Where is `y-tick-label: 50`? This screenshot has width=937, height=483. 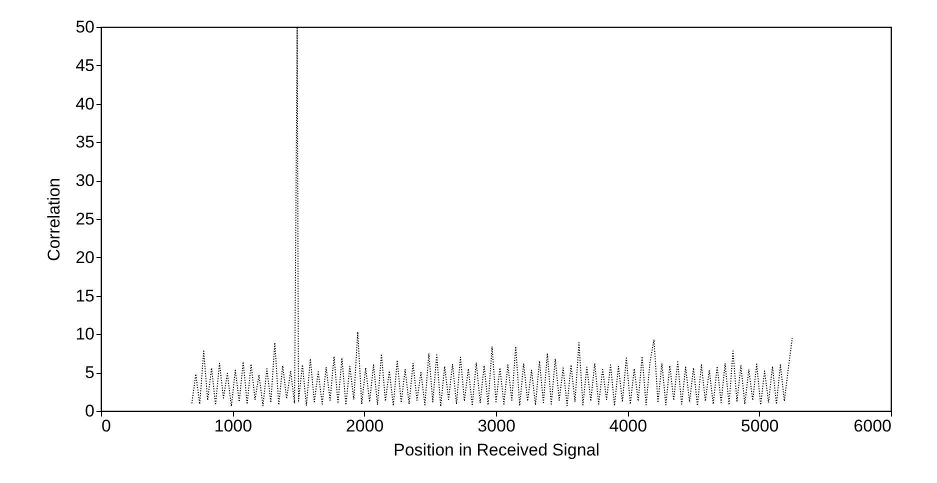
y-tick-label: 50 is located at coordinates (85, 27).